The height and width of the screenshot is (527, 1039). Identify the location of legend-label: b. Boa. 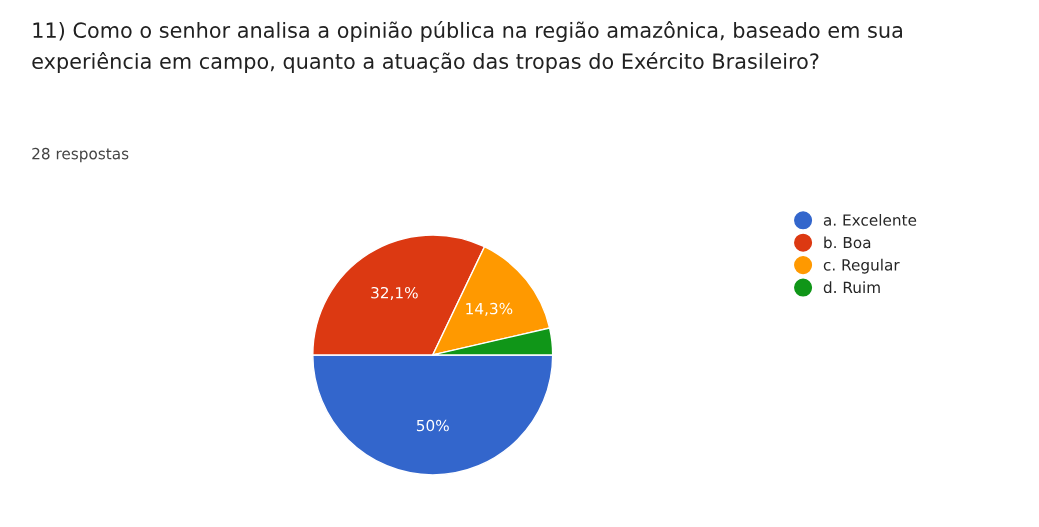
(847, 242).